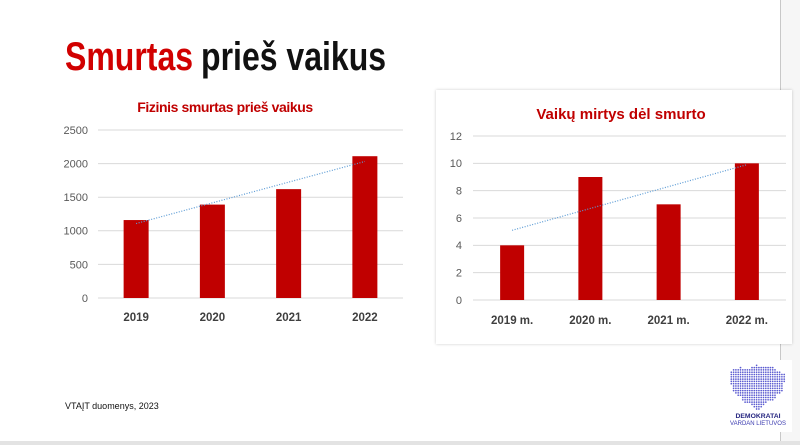  I want to click on source-note: VTAĮT duomenys, 2023, so click(112, 406).